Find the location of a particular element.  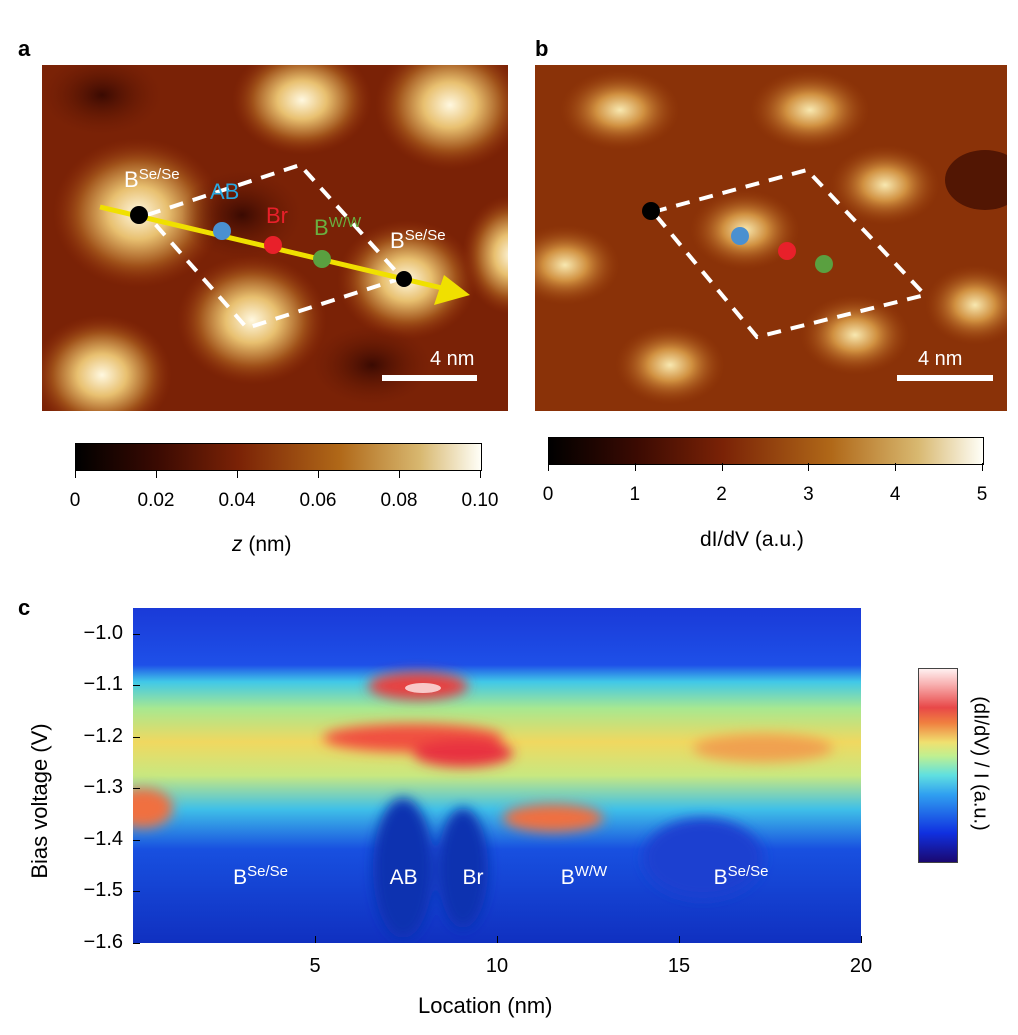

unit-cell-outline-b is located at coordinates (789, 253).